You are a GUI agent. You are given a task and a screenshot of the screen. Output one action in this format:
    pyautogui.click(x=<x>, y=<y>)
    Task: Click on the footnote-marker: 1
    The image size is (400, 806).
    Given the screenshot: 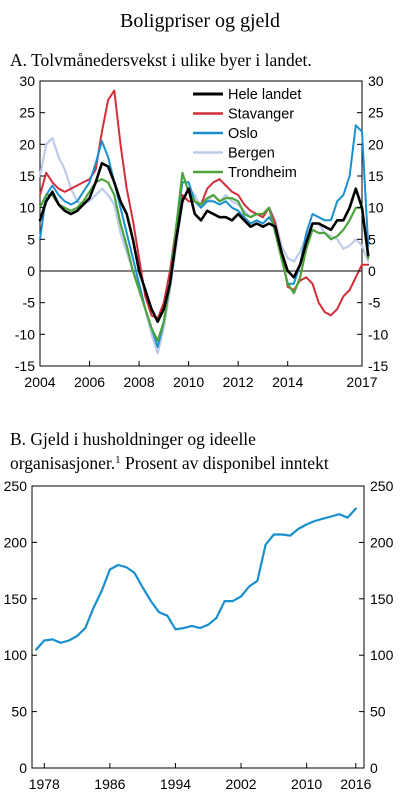 What is the action you would take?
    pyautogui.click(x=118, y=460)
    